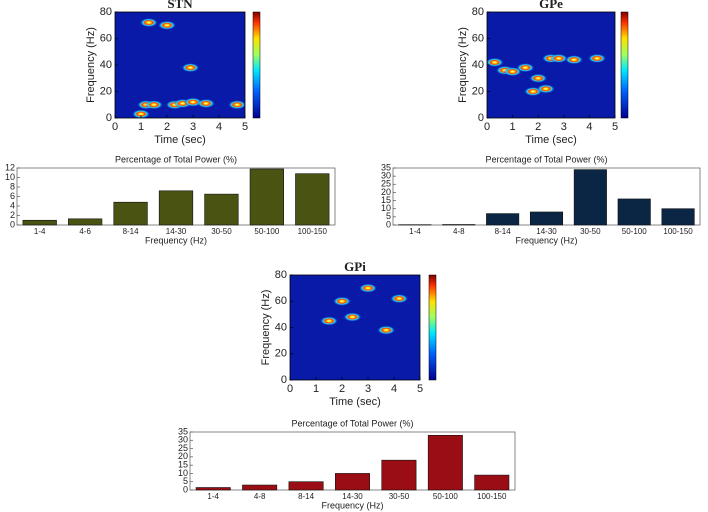  Describe the element at coordinates (266, 231) in the screenshot. I see `x-tick-label: 50-100` at that location.